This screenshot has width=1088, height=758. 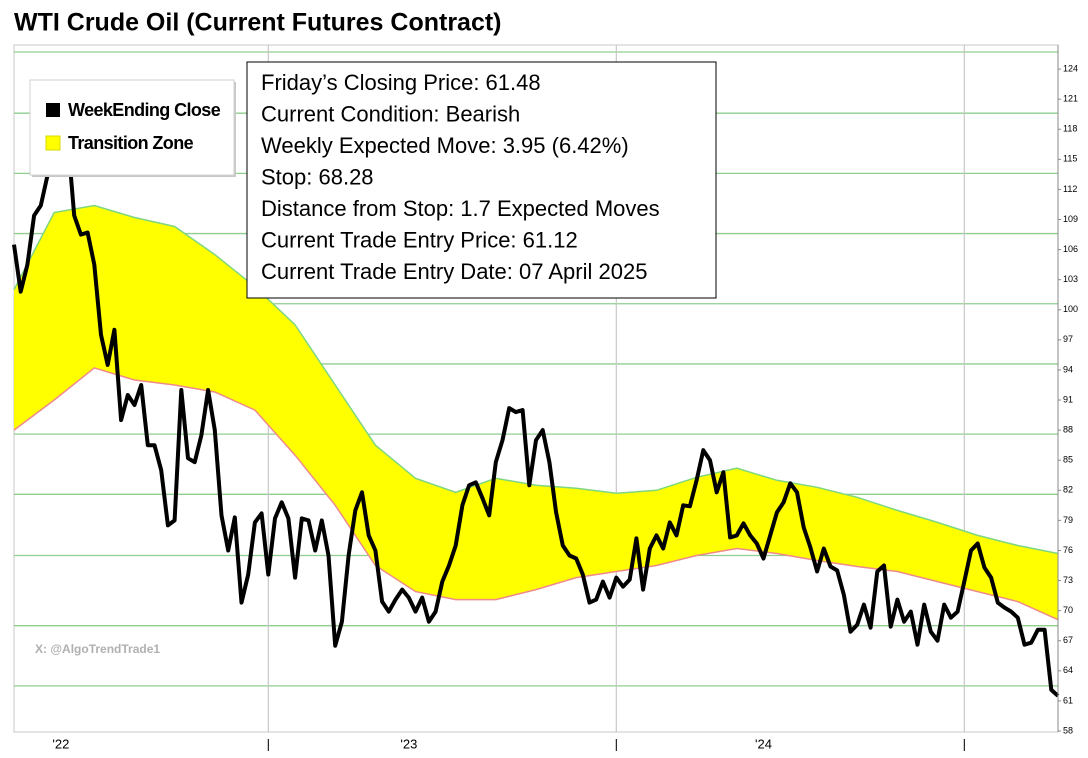 What do you see at coordinates (131, 143) in the screenshot?
I see `legend-label: Transition Zone` at bounding box center [131, 143].